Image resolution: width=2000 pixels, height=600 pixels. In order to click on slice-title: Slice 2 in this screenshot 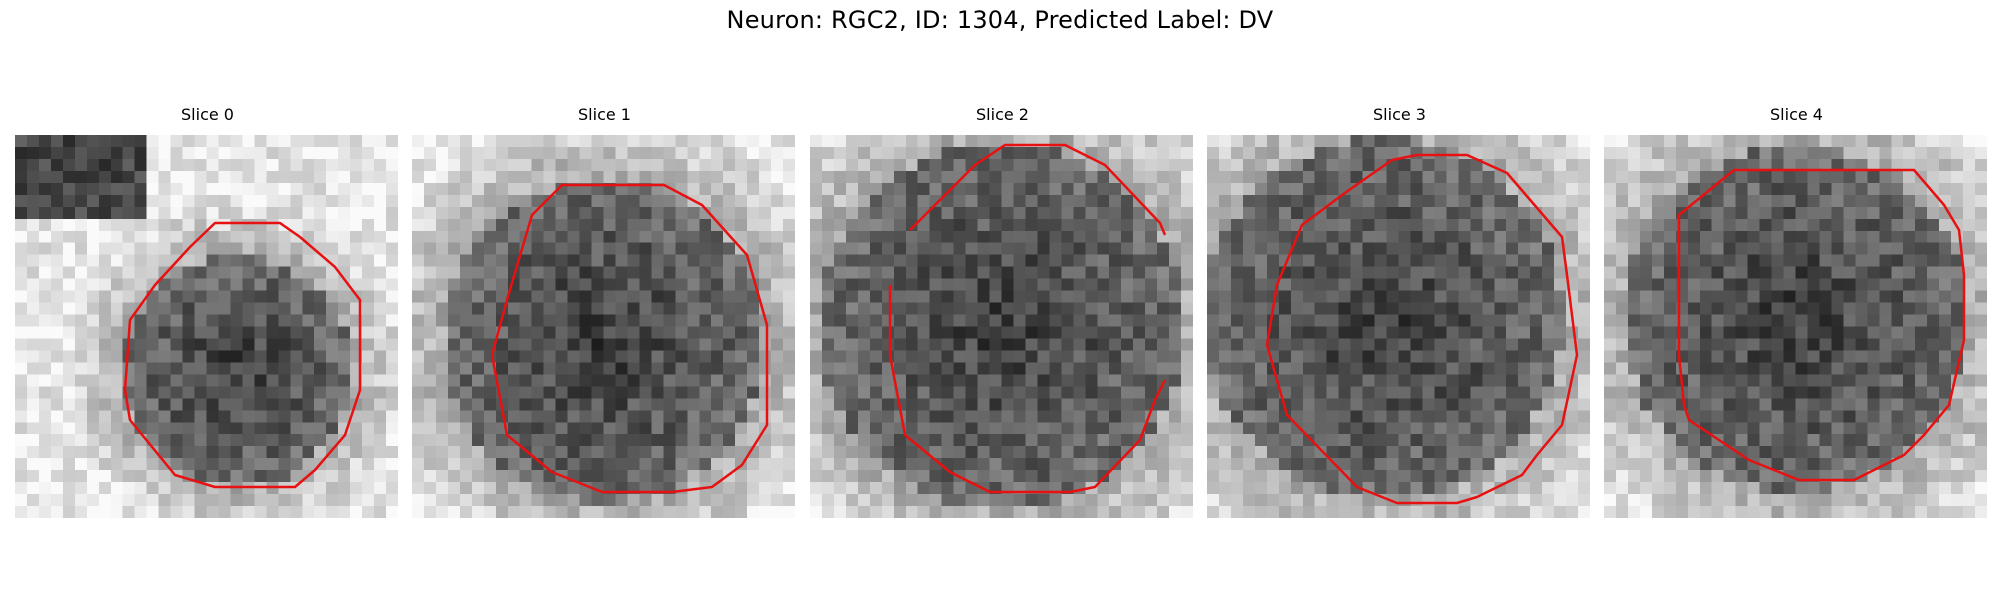, I will do `click(1002, 114)`.